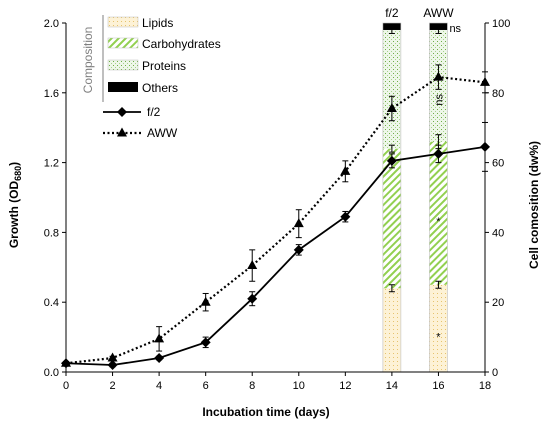 The height and width of the screenshot is (427, 550). I want to click on y-tick-label-3: 1.2, so click(51, 164).